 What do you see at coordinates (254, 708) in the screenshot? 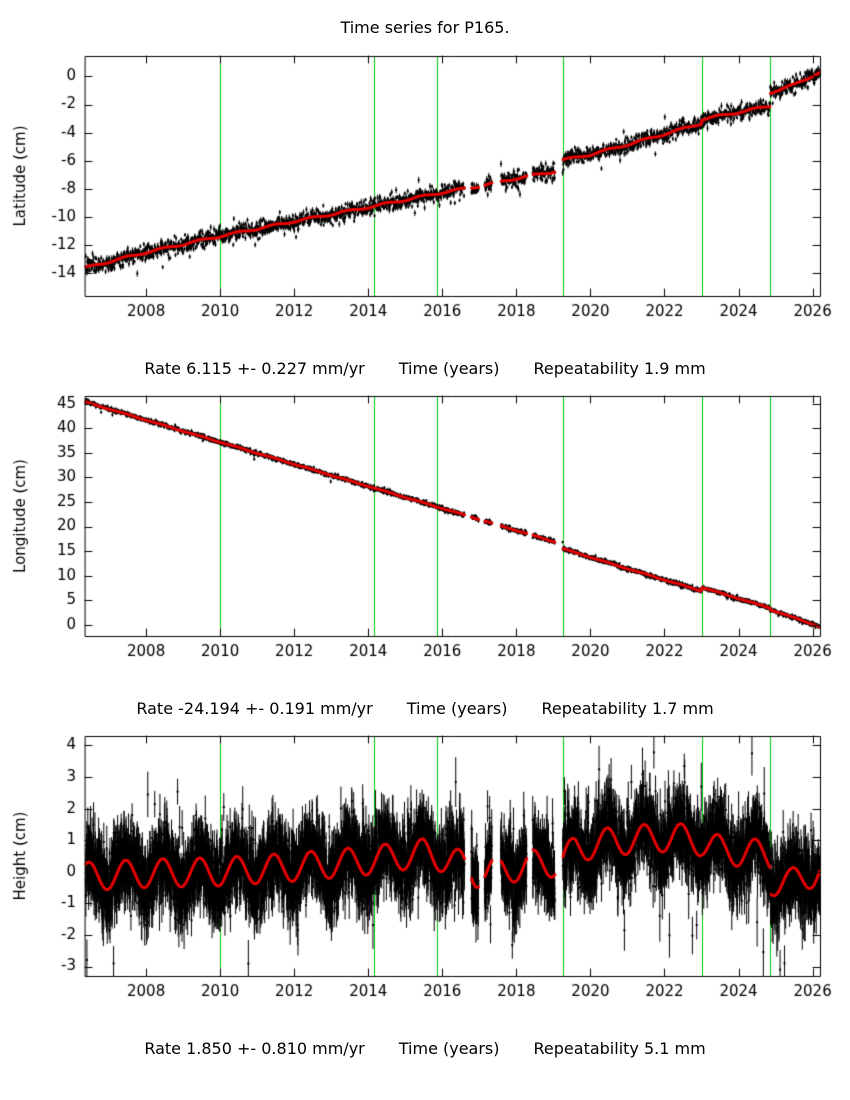
I see `longitude-rate-label: Rate -24.194 +- 0.191 mm/yr` at bounding box center [254, 708].